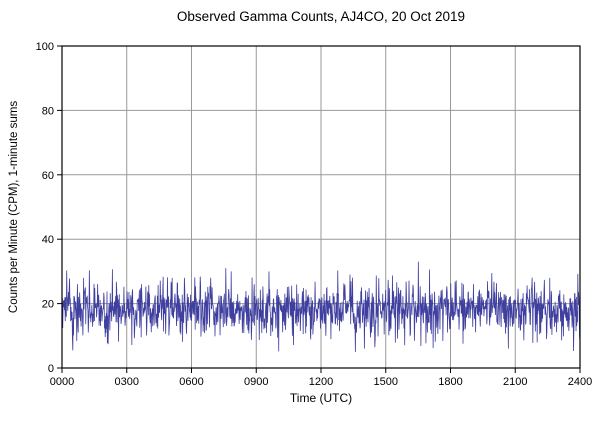  I want to click on y-tick-label: 60, so click(48, 176).